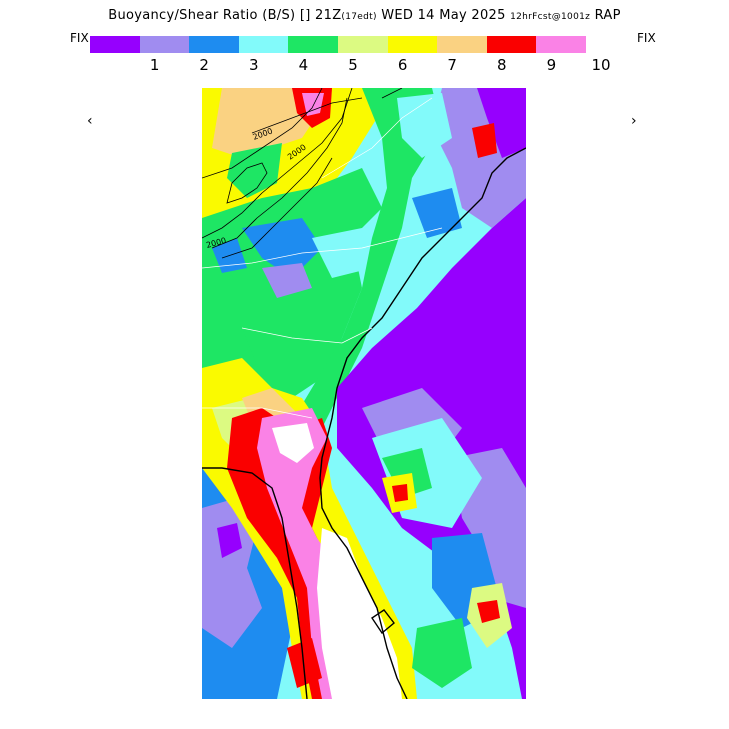 This screenshot has width=729, height=729. Describe the element at coordinates (484, 140) in the screenshot. I see `field-red-ne` at that location.